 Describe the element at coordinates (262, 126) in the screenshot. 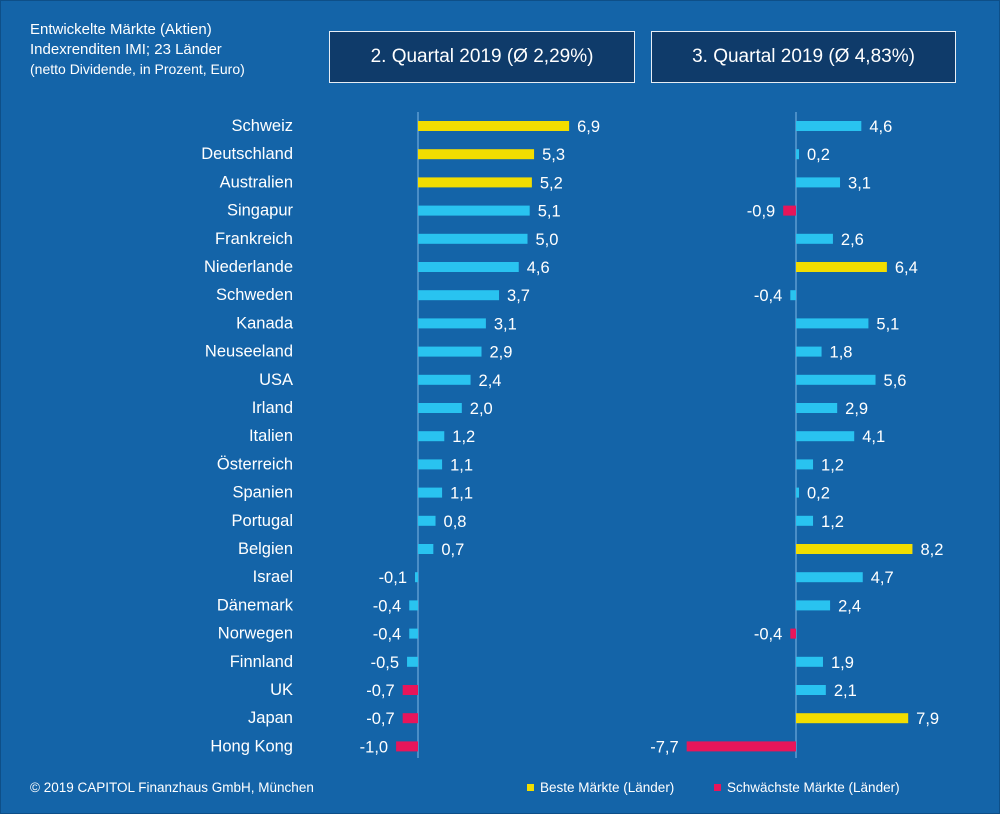

I see `category-label: Schweiz` at that location.